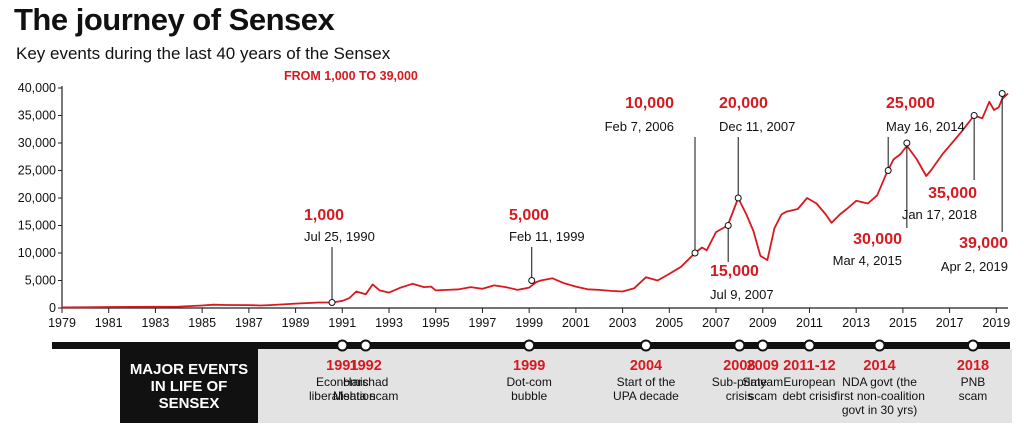 The width and height of the screenshot is (1024, 436). I want to click on annotation-date: Mar 4, 2015, so click(867, 260).